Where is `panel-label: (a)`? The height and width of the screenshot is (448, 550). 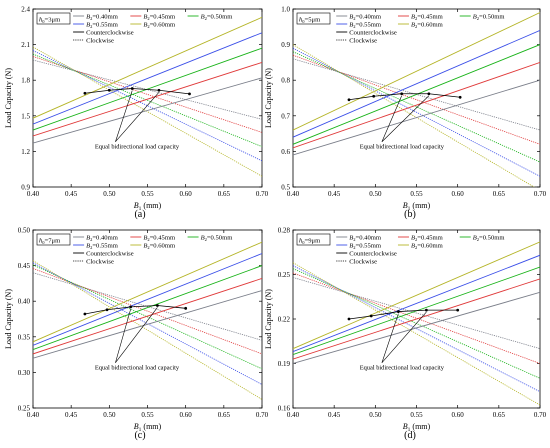
panel-label: (a) is located at coordinates (139, 214).